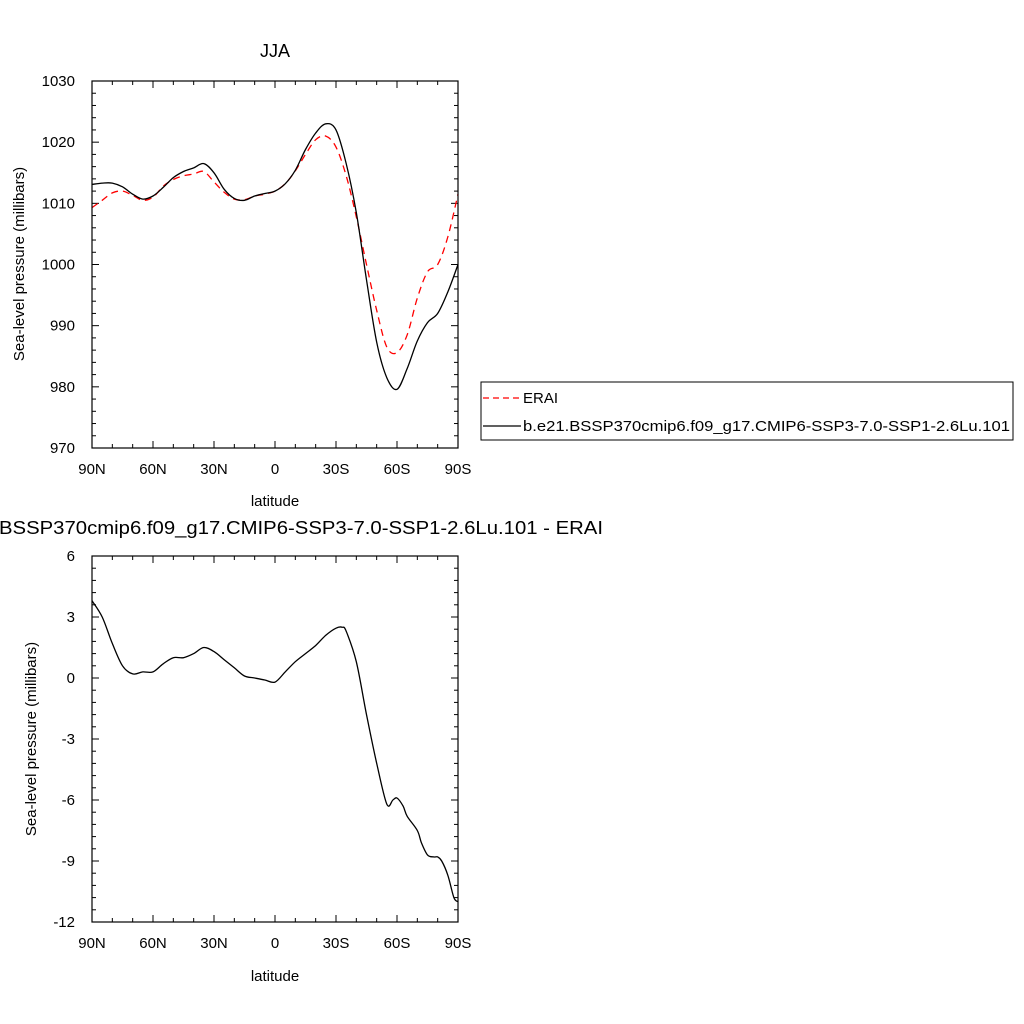 This screenshot has width=1024, height=1024. What do you see at coordinates (58, 81) in the screenshot?
I see `top-y-tick-label: 1030` at bounding box center [58, 81].